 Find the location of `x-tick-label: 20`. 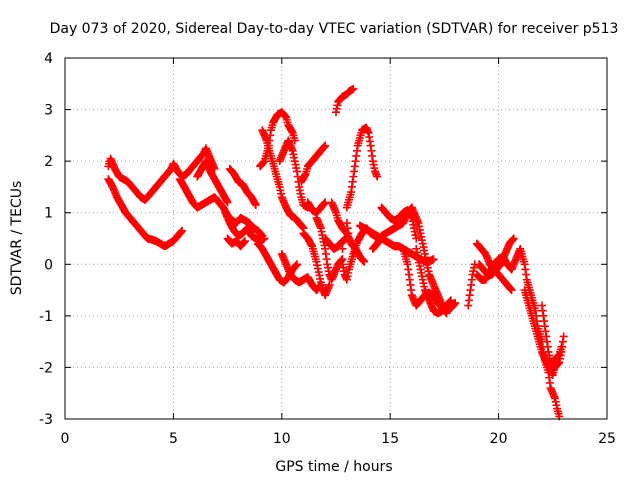

x-tick-label: 20 is located at coordinates (499, 439).